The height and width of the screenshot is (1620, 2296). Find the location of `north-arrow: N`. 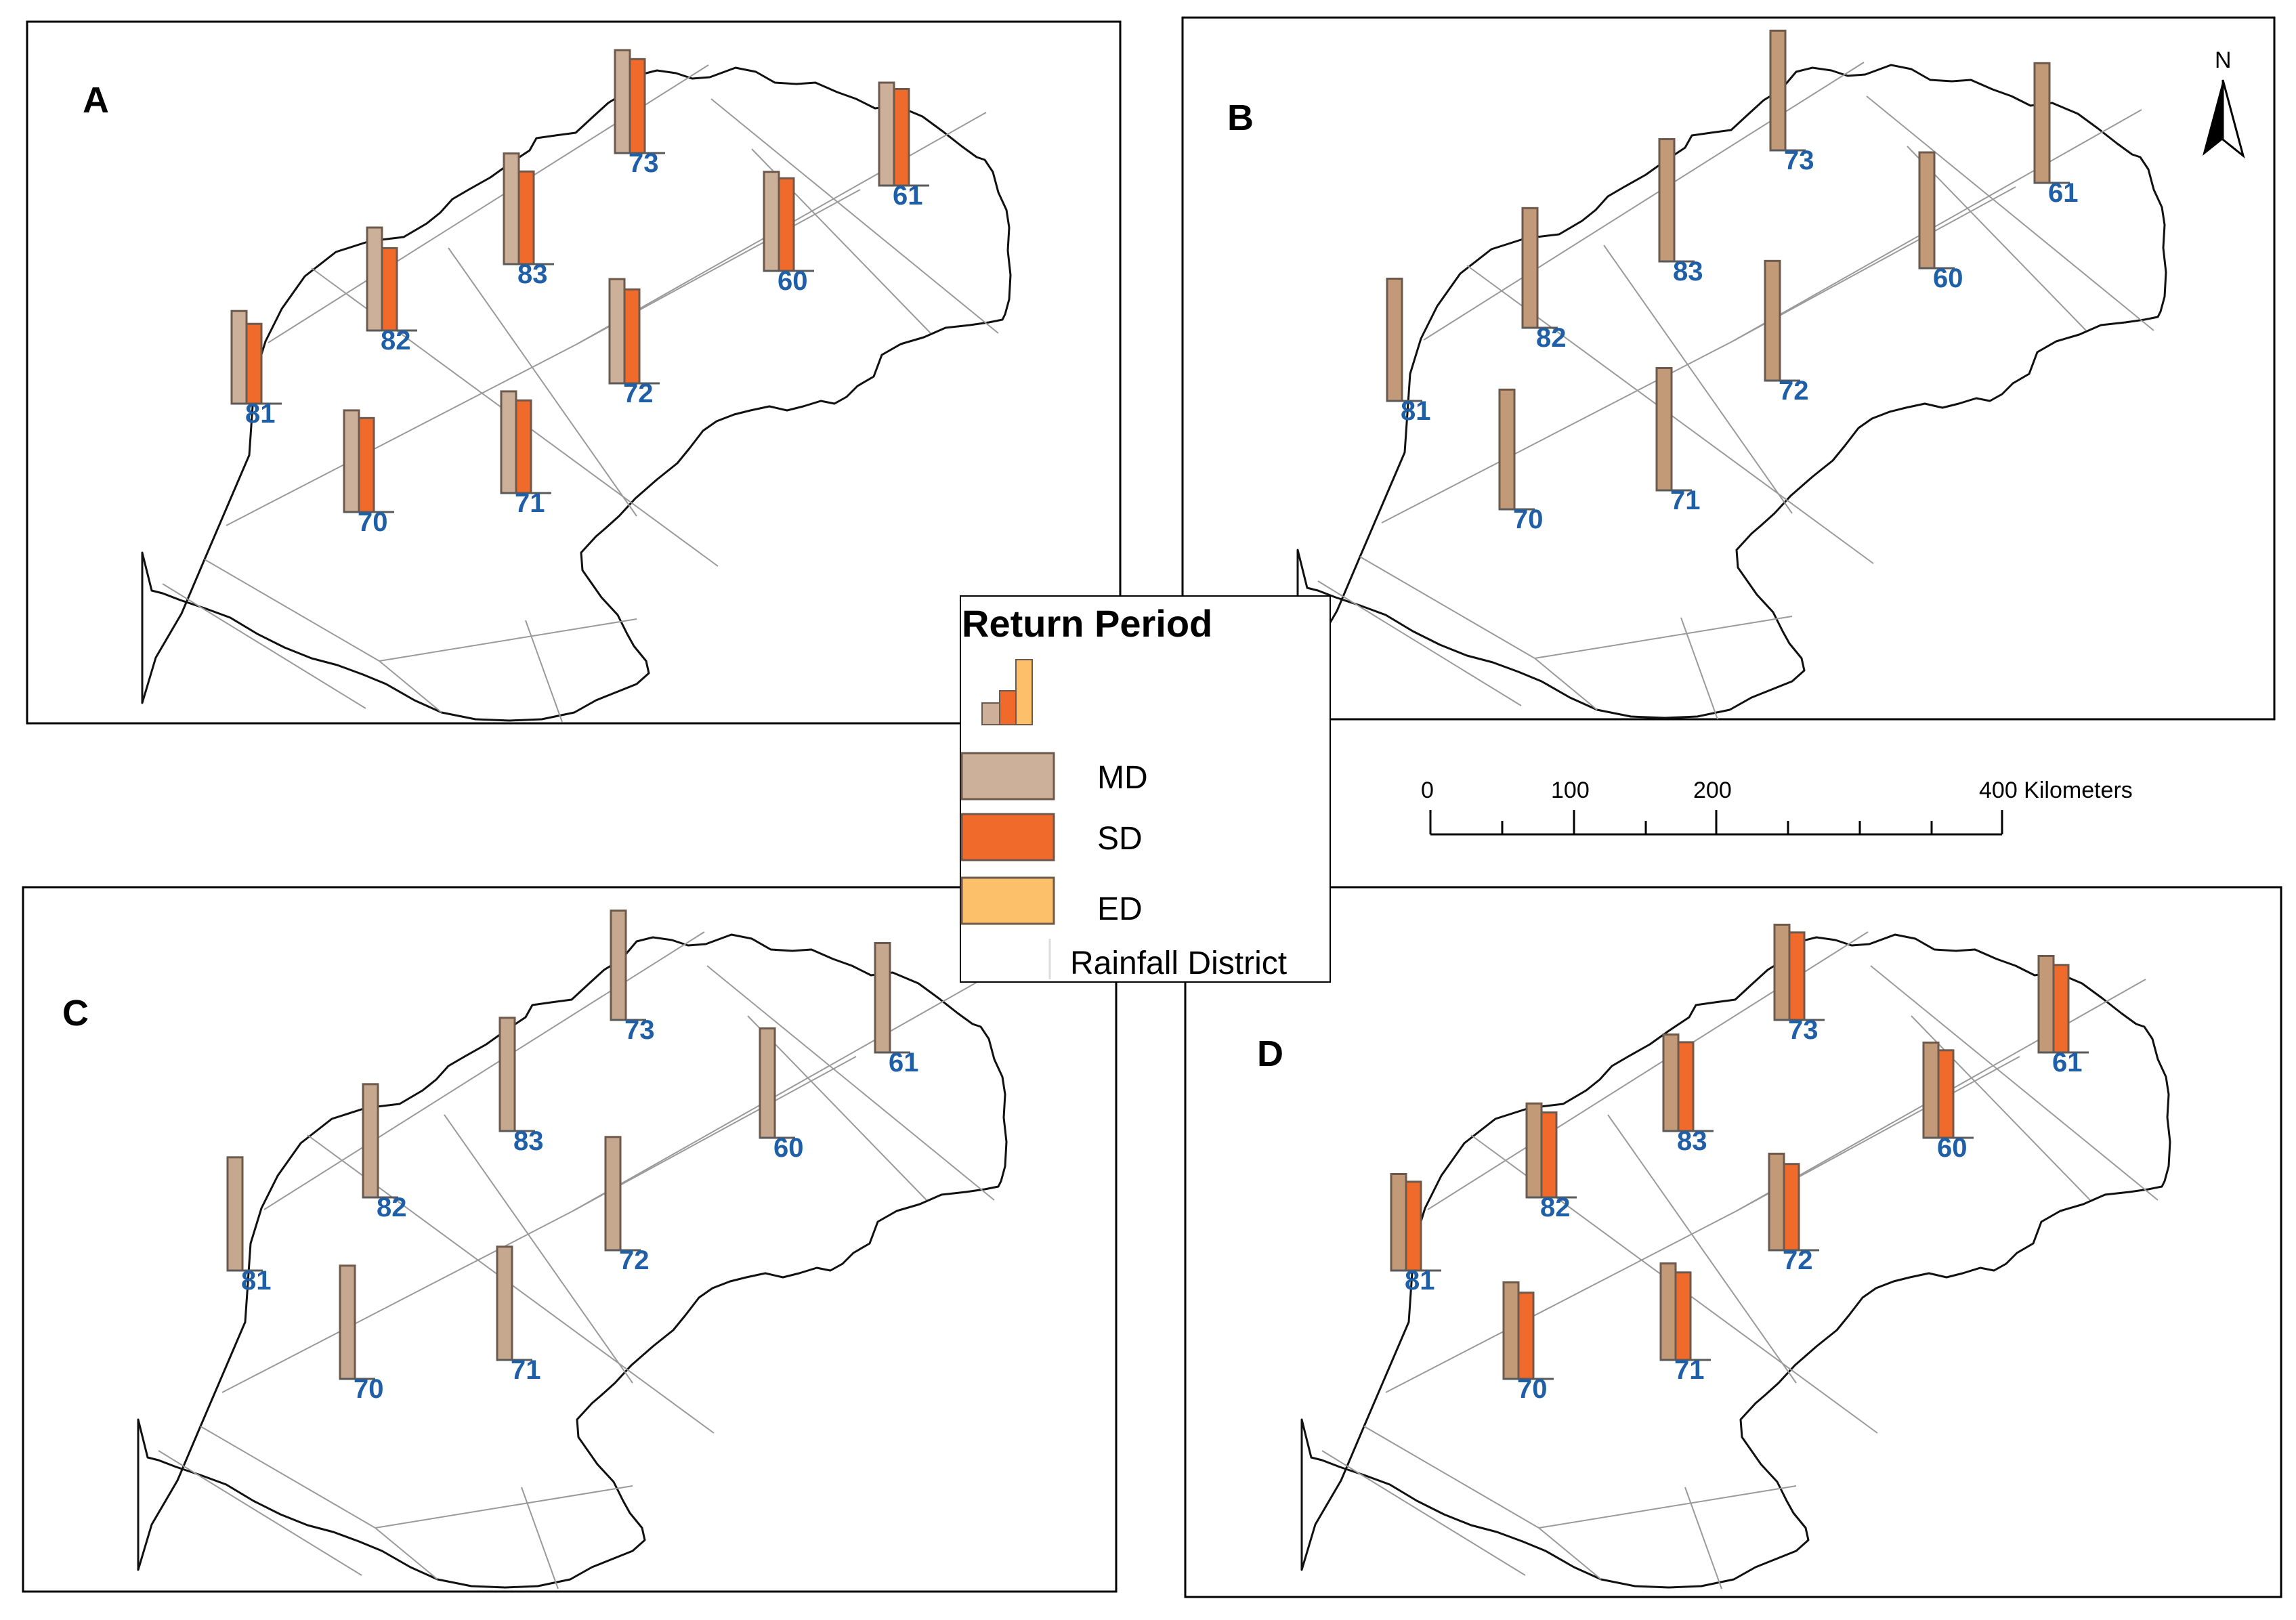

north-arrow: N is located at coordinates (2224, 103).